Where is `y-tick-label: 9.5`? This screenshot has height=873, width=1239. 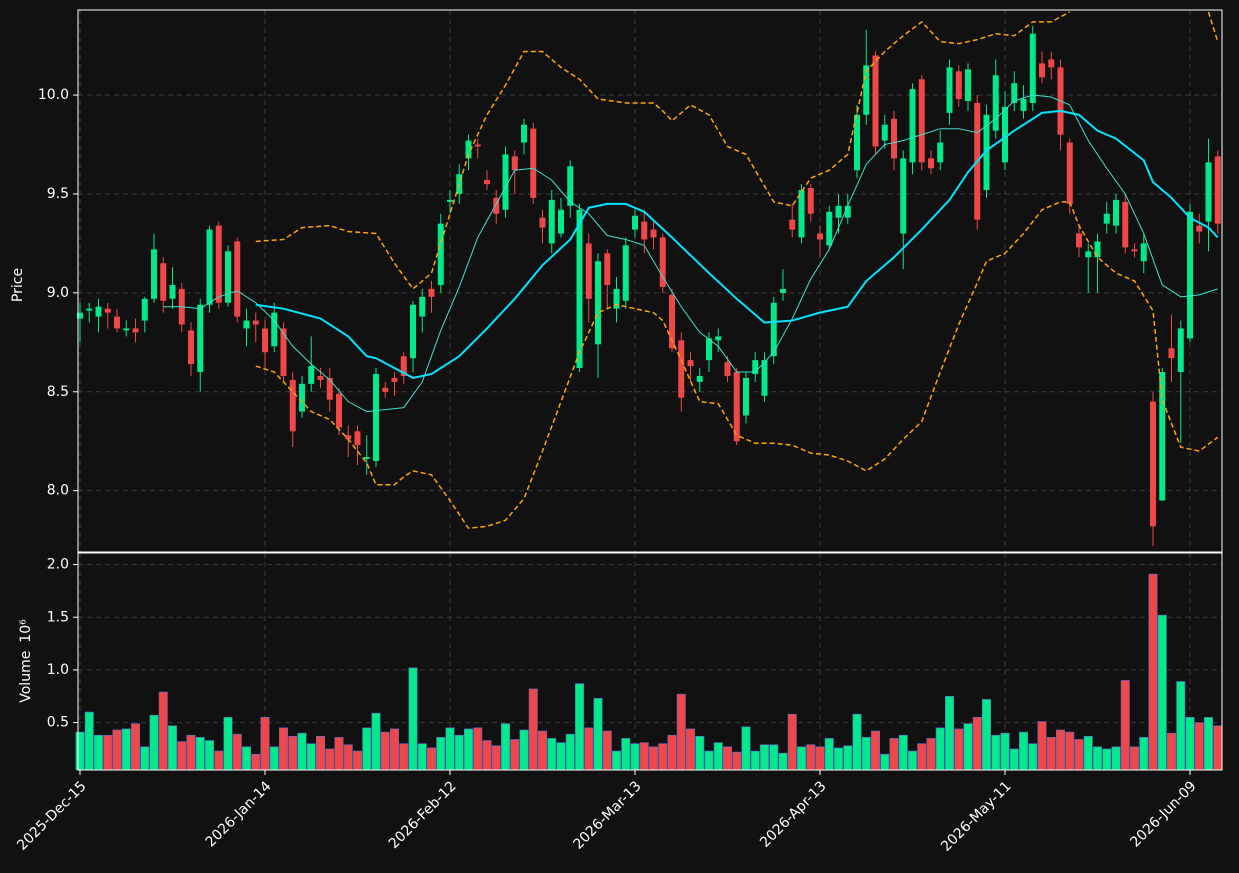
y-tick-label: 9.5 is located at coordinates (58, 194).